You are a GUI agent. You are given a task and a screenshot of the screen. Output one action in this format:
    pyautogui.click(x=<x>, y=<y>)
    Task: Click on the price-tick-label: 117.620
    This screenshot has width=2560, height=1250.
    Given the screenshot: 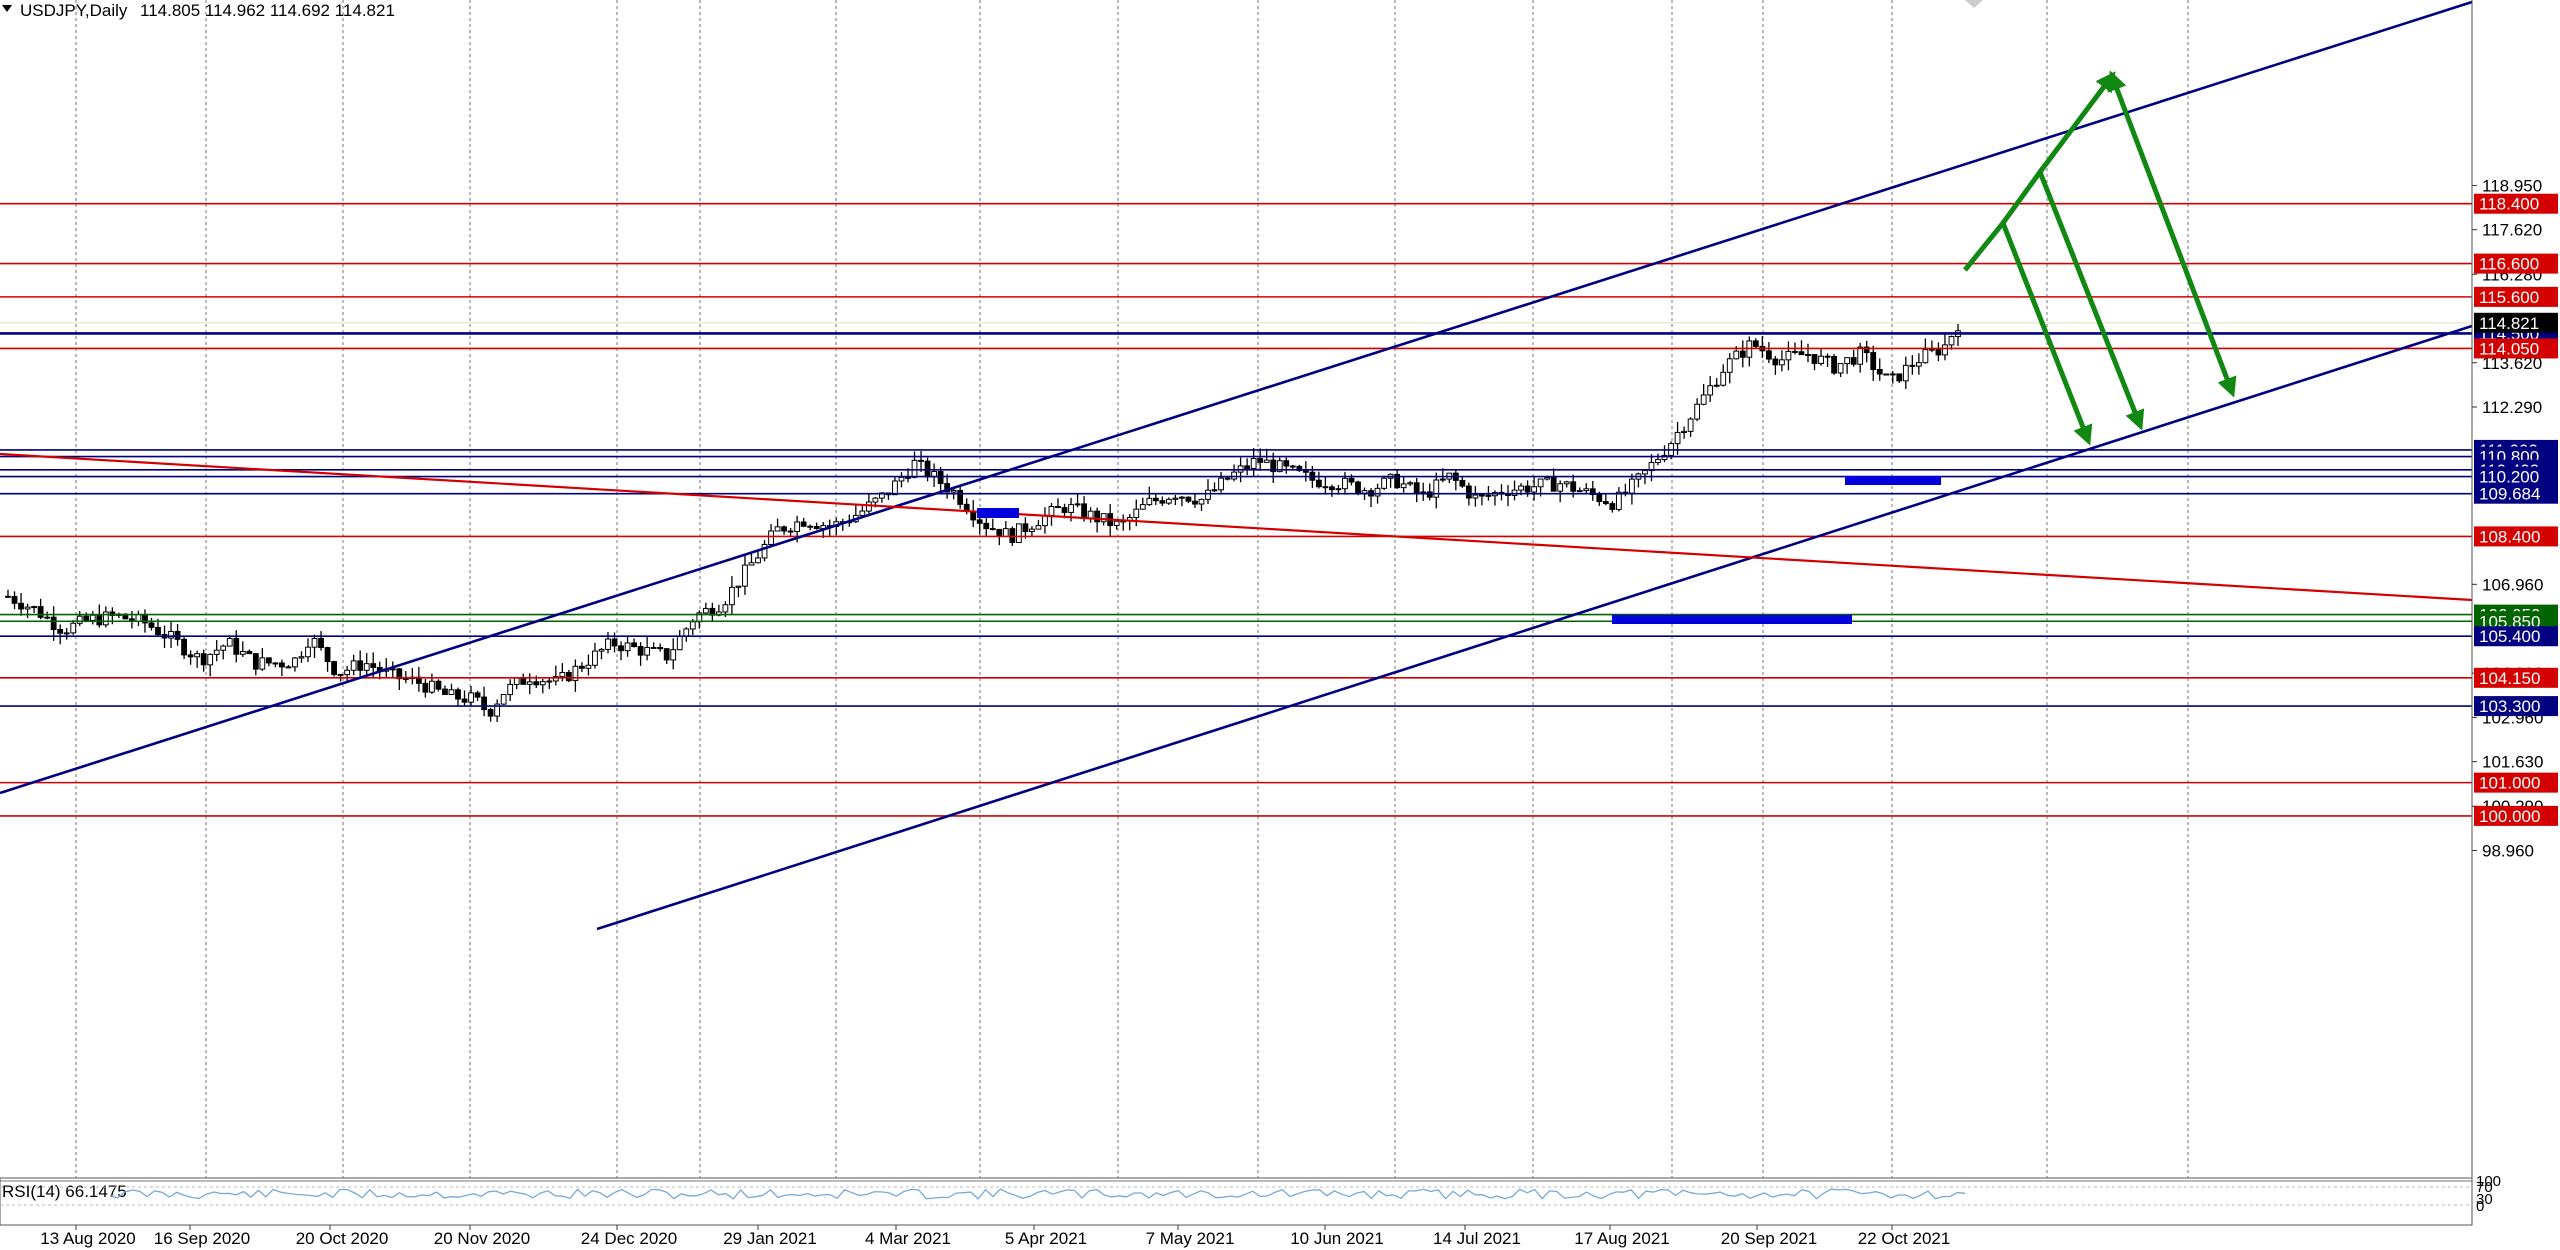 What is the action you would take?
    pyautogui.click(x=2512, y=230)
    